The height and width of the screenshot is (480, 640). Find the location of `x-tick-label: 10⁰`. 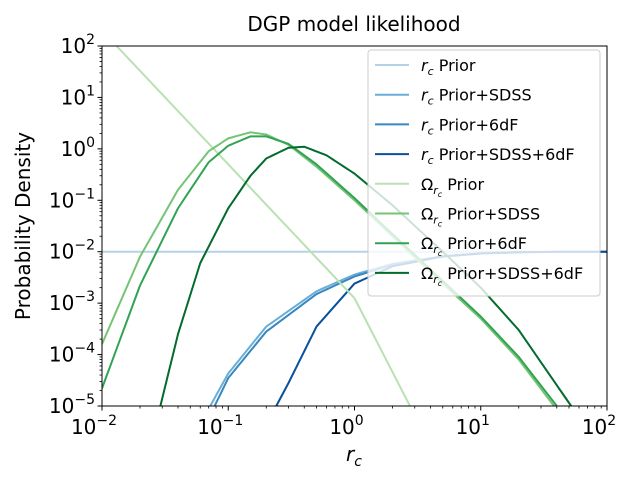

x-tick-label: 10⁰ is located at coordinates (346, 426).